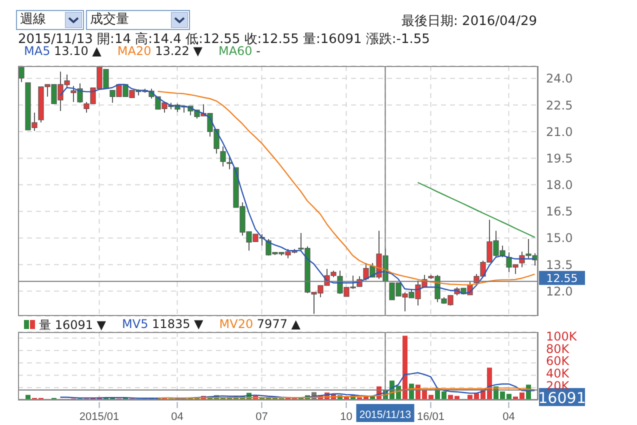  I want to click on text: MV5 11835 ▼, so click(163, 324).